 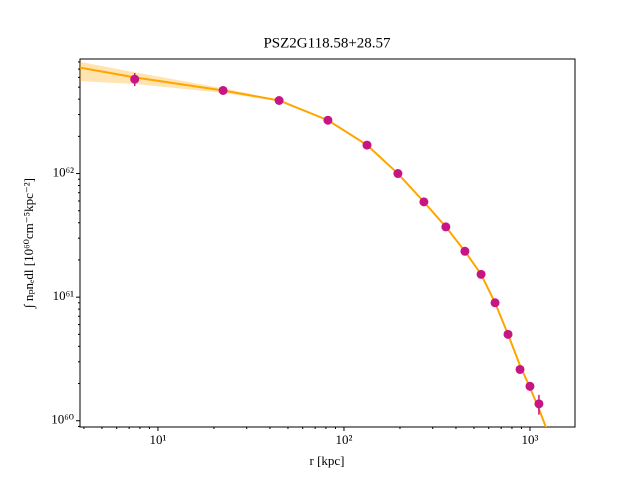 I want to click on x-tick-label: 10², so click(x=344, y=439).